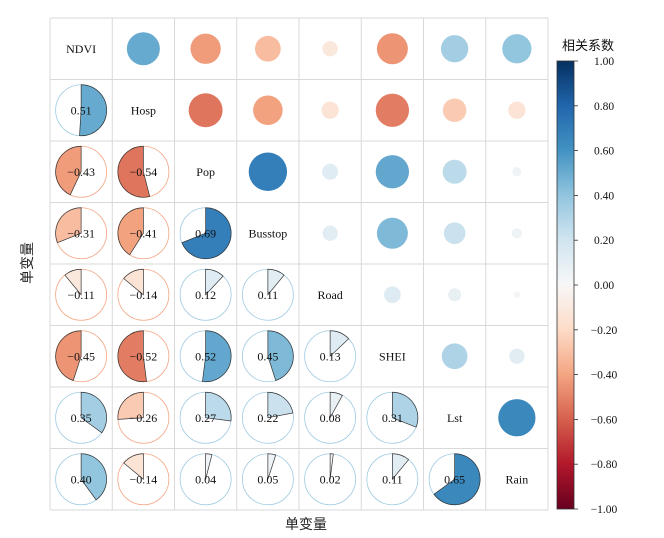 This screenshot has width=664, height=538. I want to click on value-label: 0.45, so click(267, 356).